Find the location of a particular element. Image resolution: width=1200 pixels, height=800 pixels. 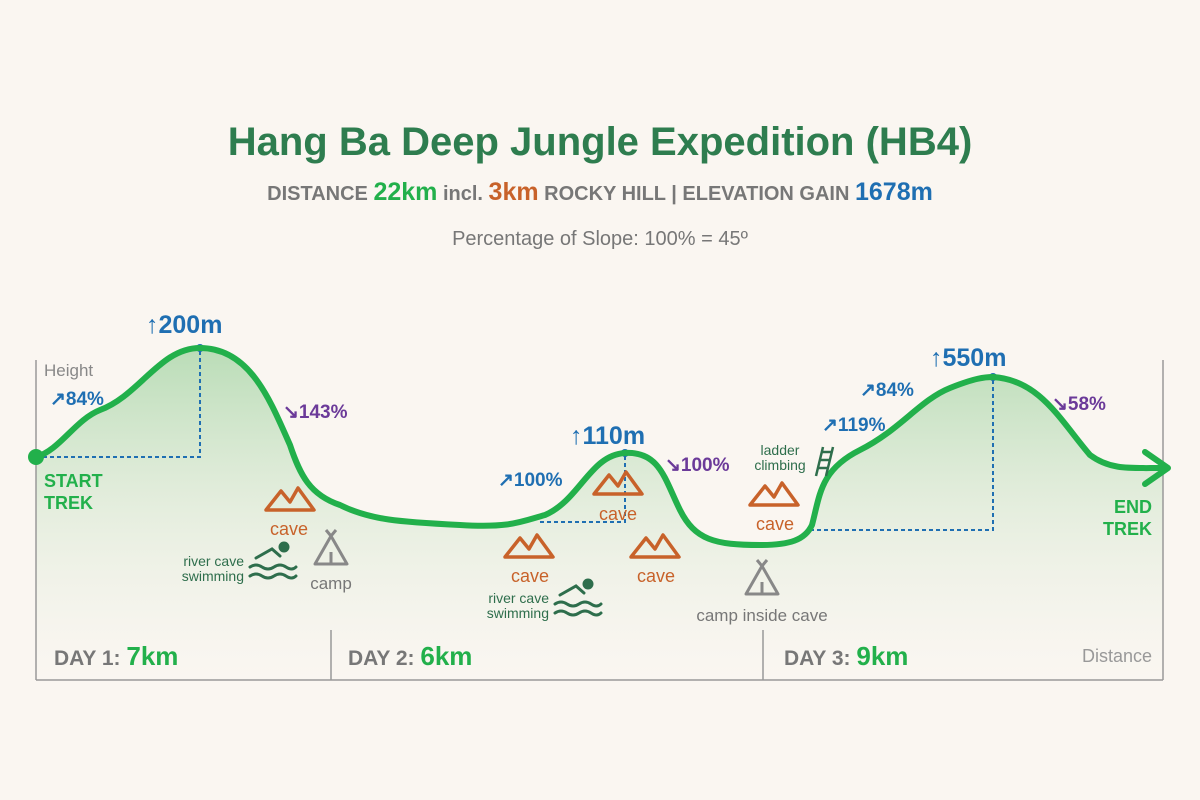

title: Hang Ba Deep Jungle Expedition (HB4) is located at coordinates (600, 142).